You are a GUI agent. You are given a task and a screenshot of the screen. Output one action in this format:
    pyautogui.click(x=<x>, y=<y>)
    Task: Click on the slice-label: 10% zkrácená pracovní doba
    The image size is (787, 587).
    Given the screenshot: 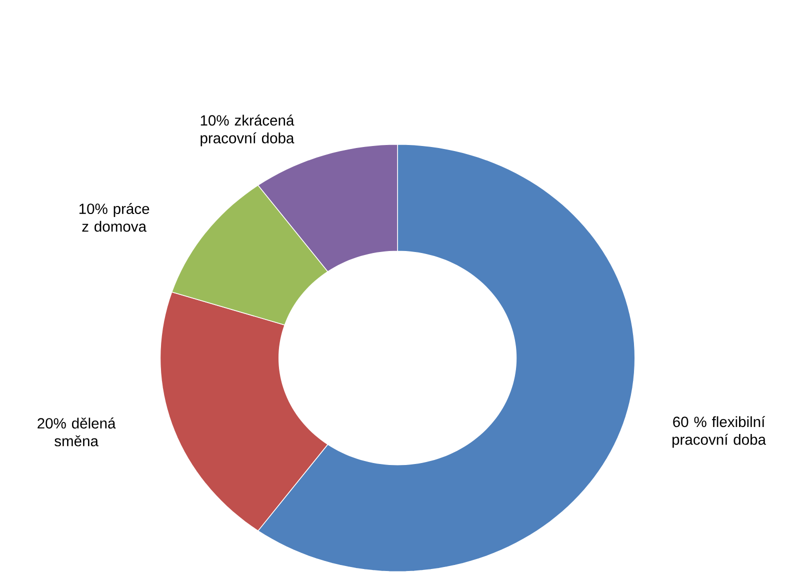 What is the action you would take?
    pyautogui.click(x=247, y=130)
    